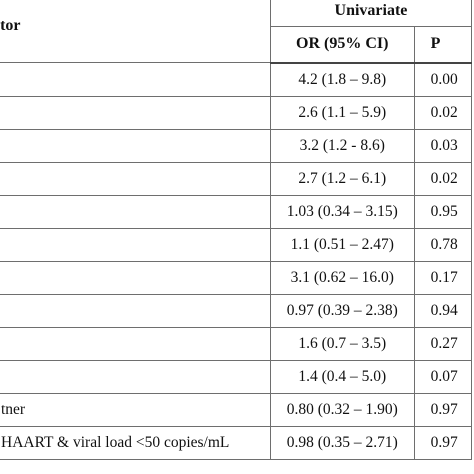 The height and width of the screenshot is (474, 474). Describe the element at coordinates (342, 145) in the screenshot. I see `or-cell: 3.2 (1.2 - 8.6)` at that location.